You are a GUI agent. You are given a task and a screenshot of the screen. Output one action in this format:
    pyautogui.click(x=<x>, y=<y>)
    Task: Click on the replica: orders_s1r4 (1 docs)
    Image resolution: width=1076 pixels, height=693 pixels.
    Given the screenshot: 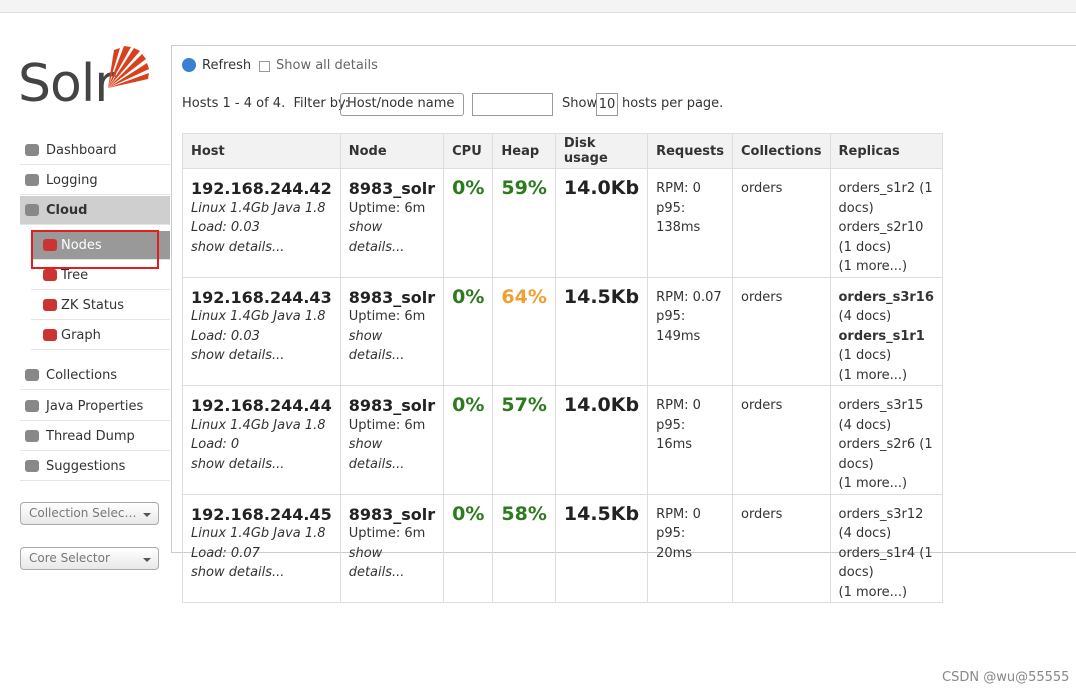 What is the action you would take?
    pyautogui.click(x=886, y=563)
    